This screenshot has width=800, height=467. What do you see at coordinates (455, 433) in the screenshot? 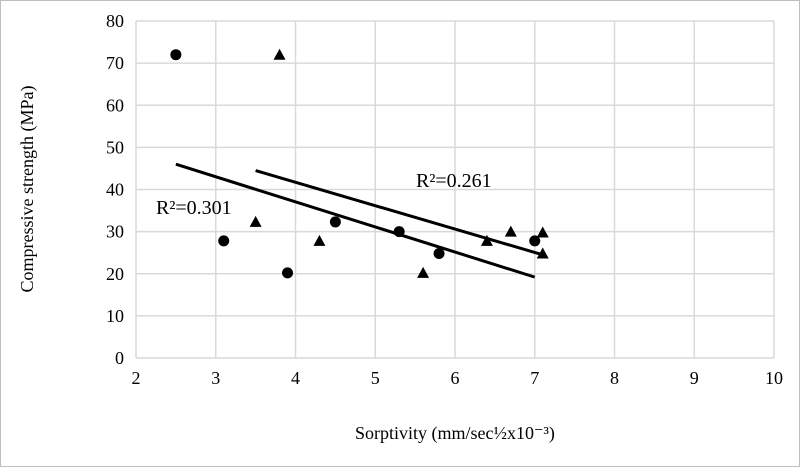
I see `x-axis-label: Sorptivity (mm/sec½x10⁻³)` at bounding box center [455, 433].